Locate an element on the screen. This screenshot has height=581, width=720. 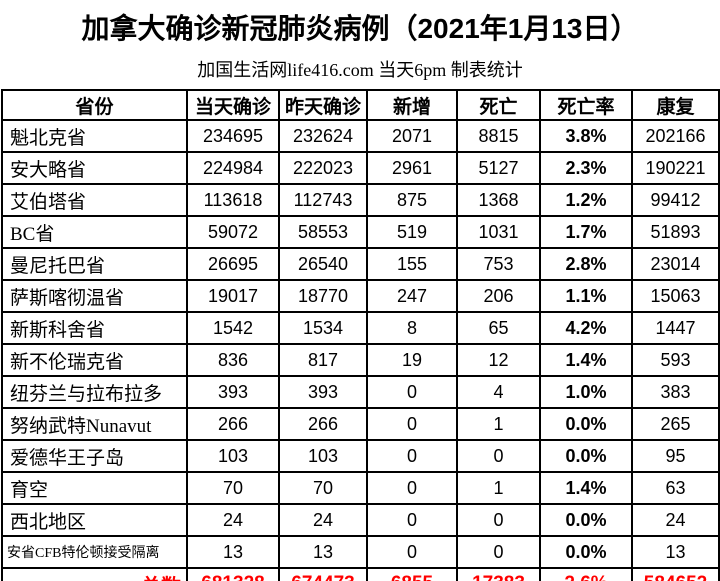
cell-today-confirmed: 393 is located at coordinates (233, 392).